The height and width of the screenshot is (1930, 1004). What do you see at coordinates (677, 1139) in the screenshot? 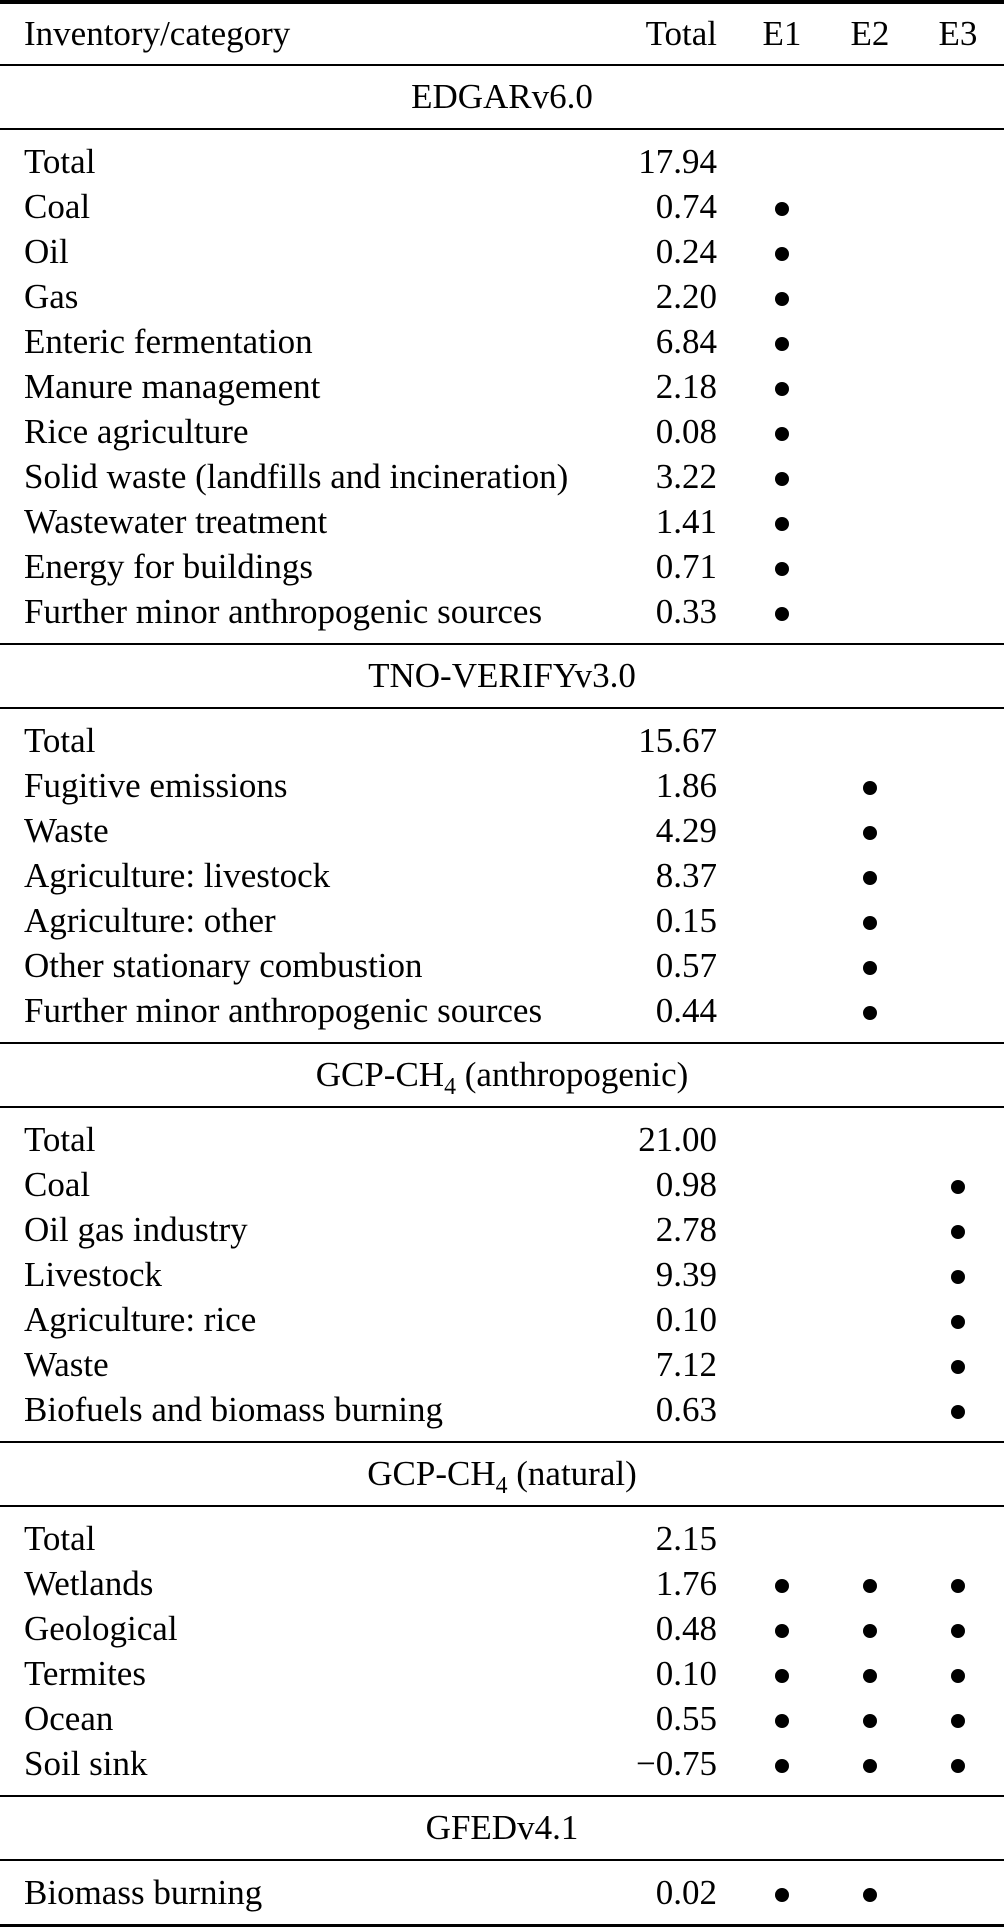
I see `total-cell: 21.00` at bounding box center [677, 1139].